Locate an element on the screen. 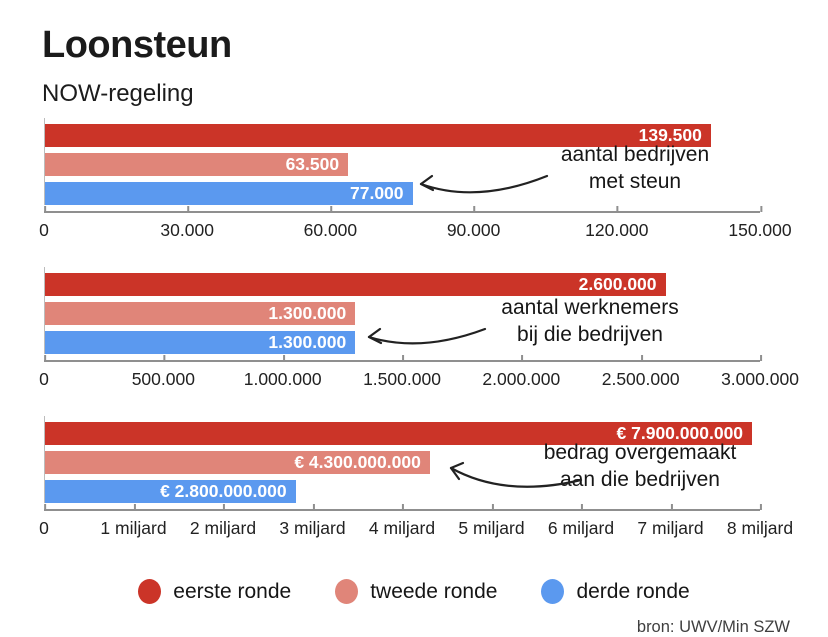 Image resolution: width=828 pixels, height=637 pixels. bar-row: 2.600.000 is located at coordinates (403, 284).